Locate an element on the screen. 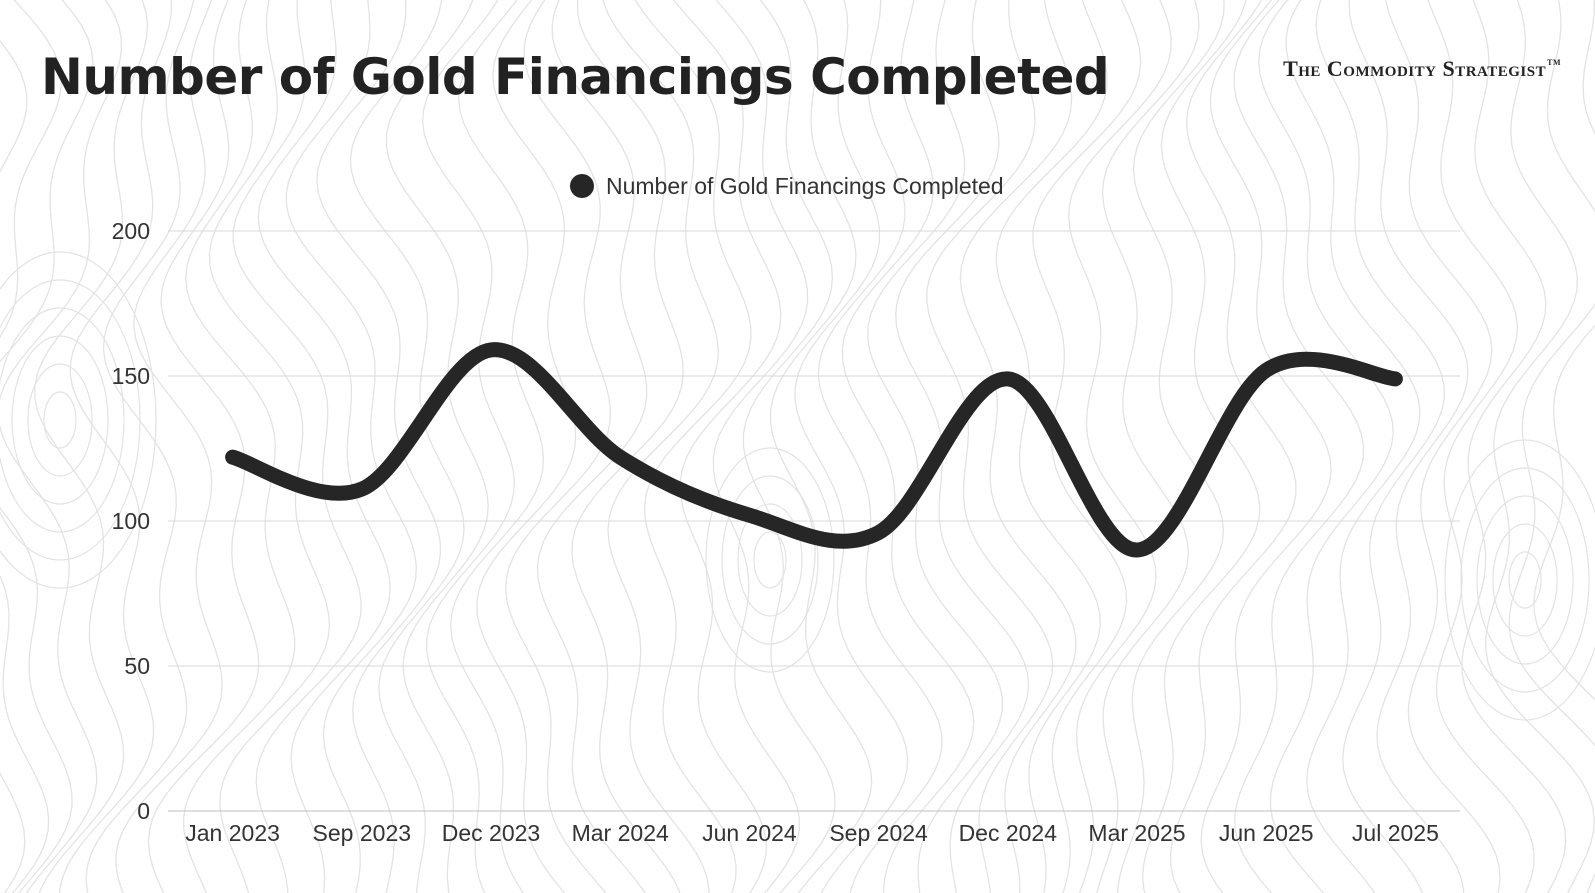 This screenshot has width=1595, height=893. y-tick-label: 150 is located at coordinates (131, 376).